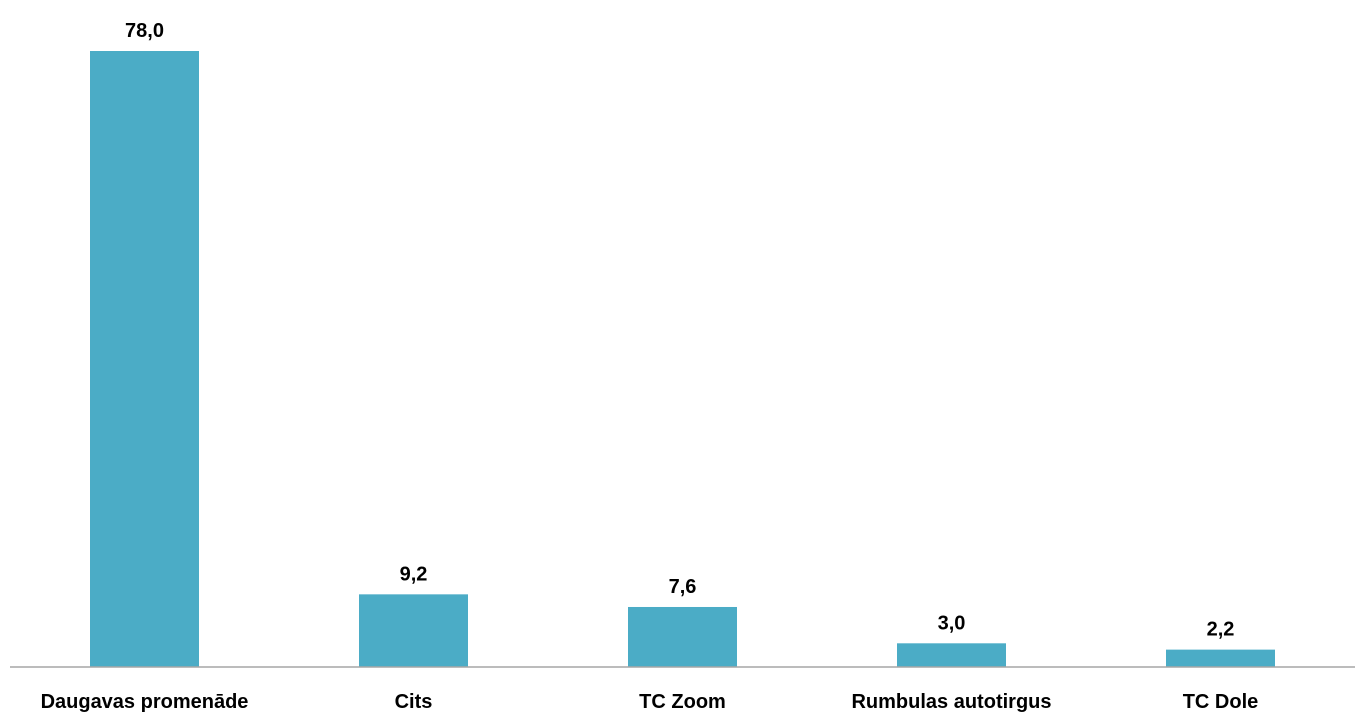  What do you see at coordinates (951, 702) in the screenshot?
I see `x-tick-label-3: Rumbulas autotirgus` at bounding box center [951, 702].